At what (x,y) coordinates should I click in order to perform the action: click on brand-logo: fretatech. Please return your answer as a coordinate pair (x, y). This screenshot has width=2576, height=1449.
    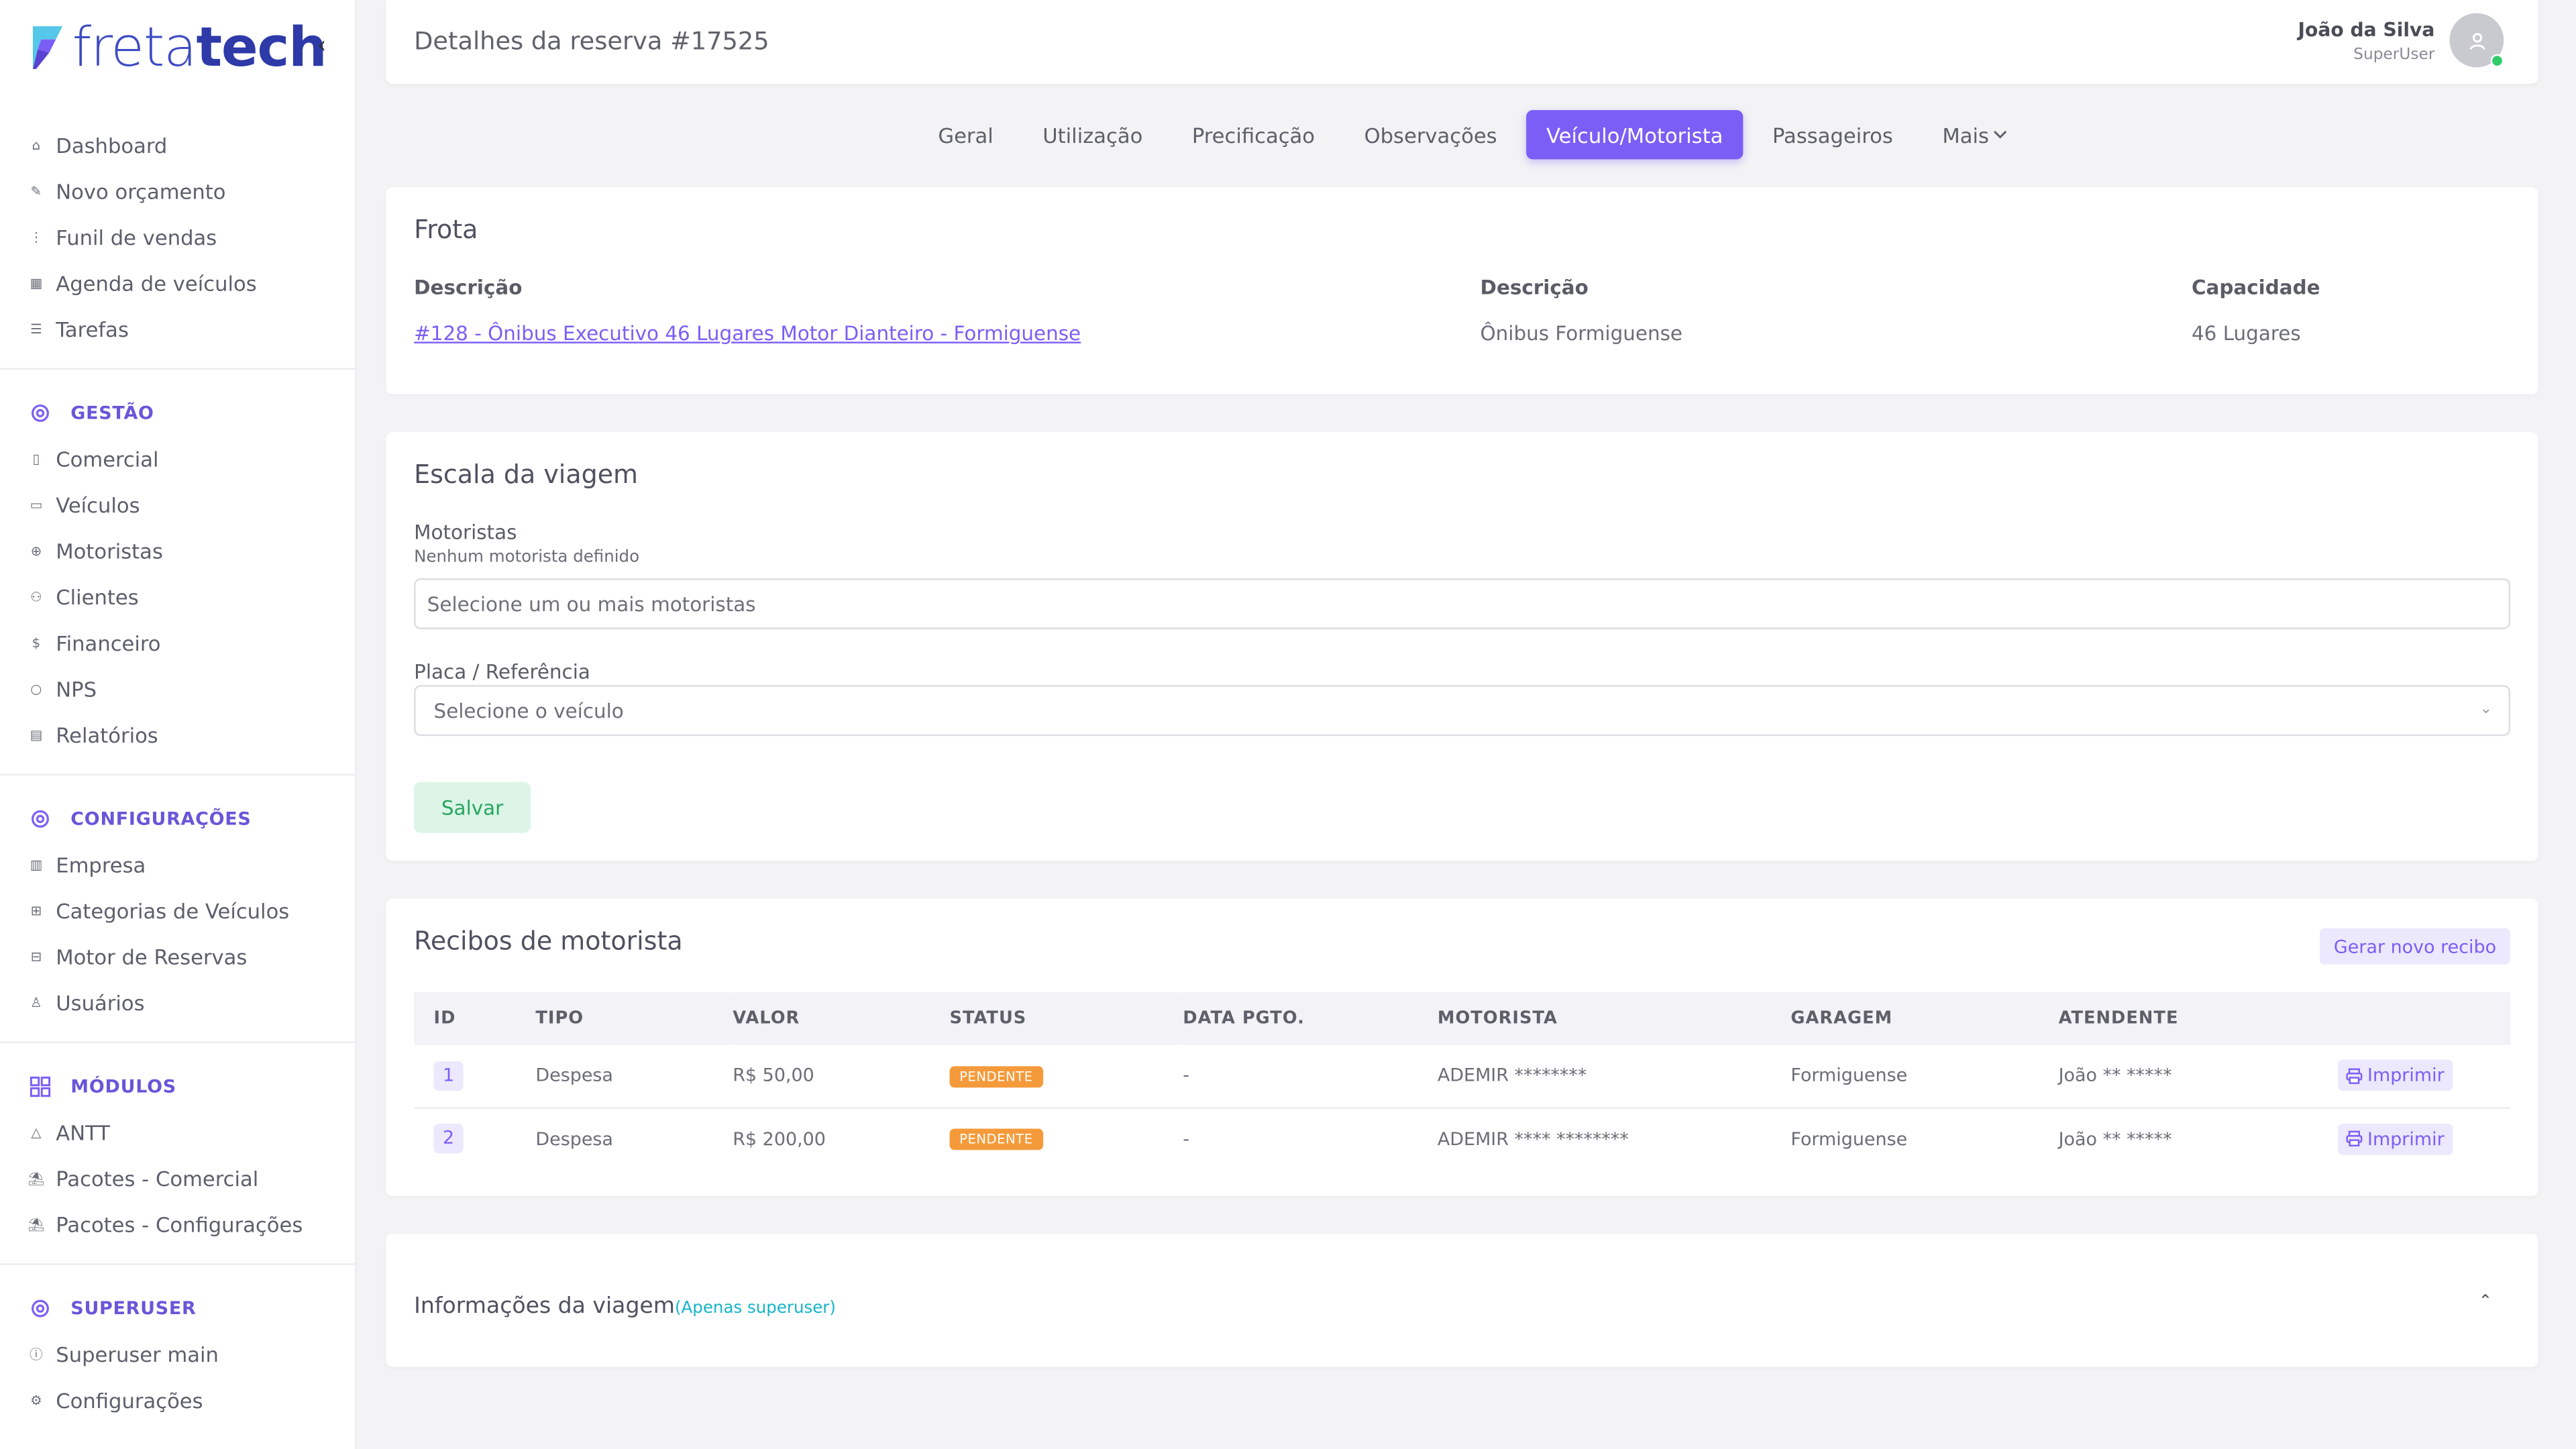
    Looking at the image, I should click on (178, 47).